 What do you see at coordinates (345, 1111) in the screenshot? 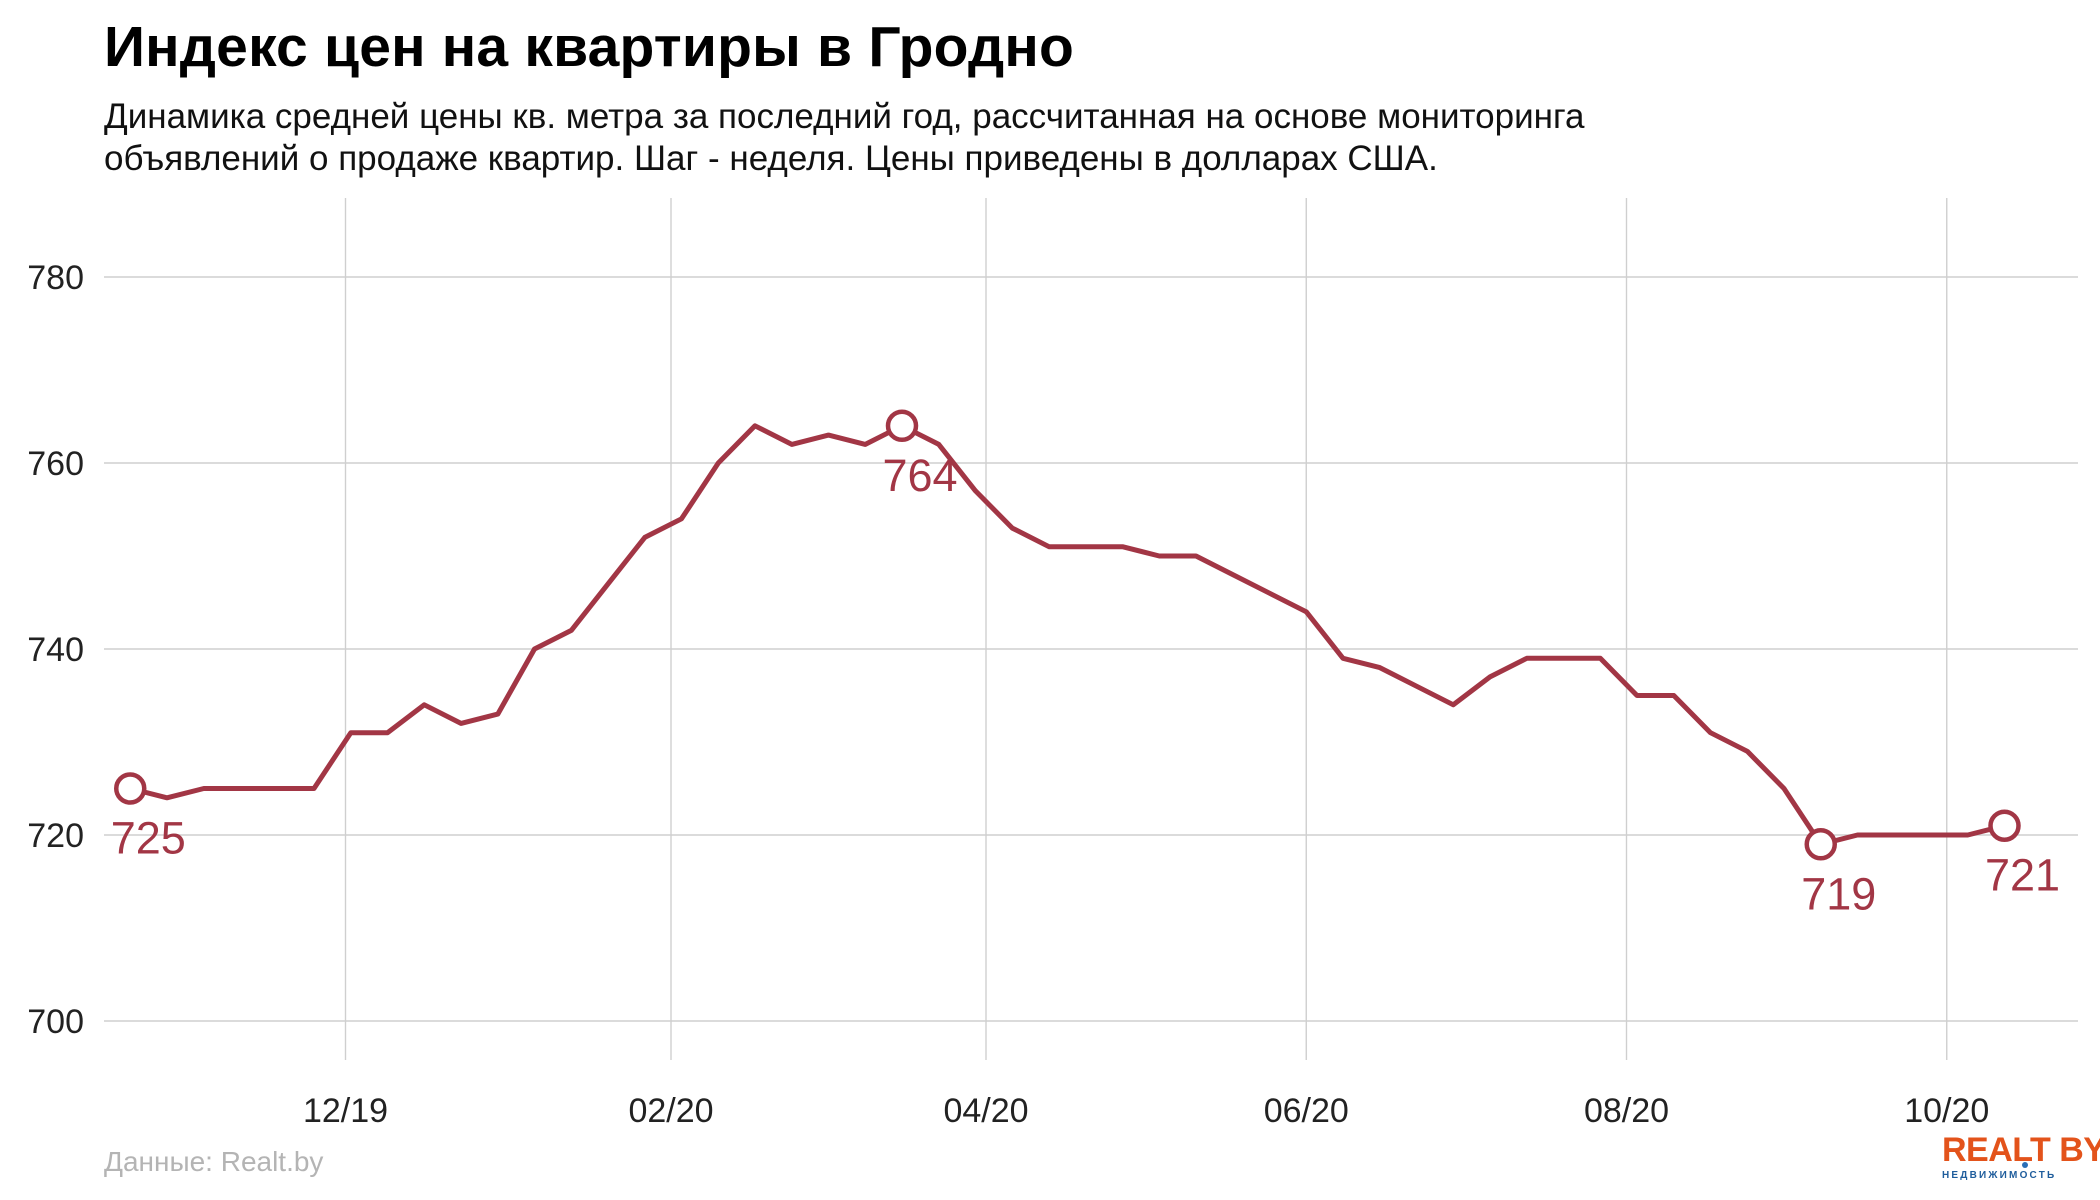
I see `x-tick-label-12-19: 12/19` at bounding box center [345, 1111].